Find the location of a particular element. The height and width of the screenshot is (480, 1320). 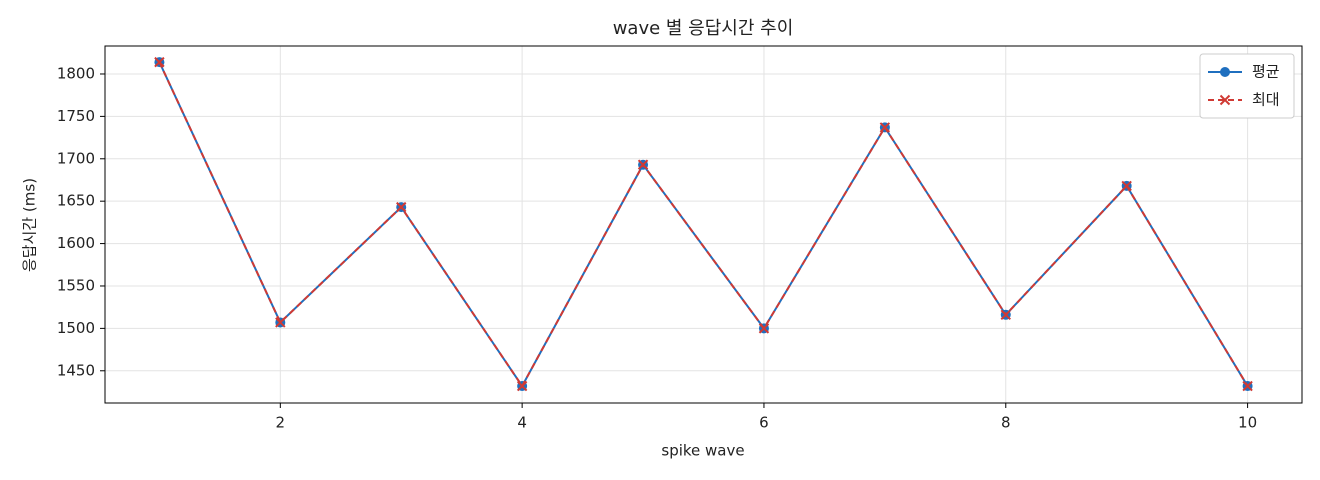

y-tick-label: 1650 is located at coordinates (76, 201).